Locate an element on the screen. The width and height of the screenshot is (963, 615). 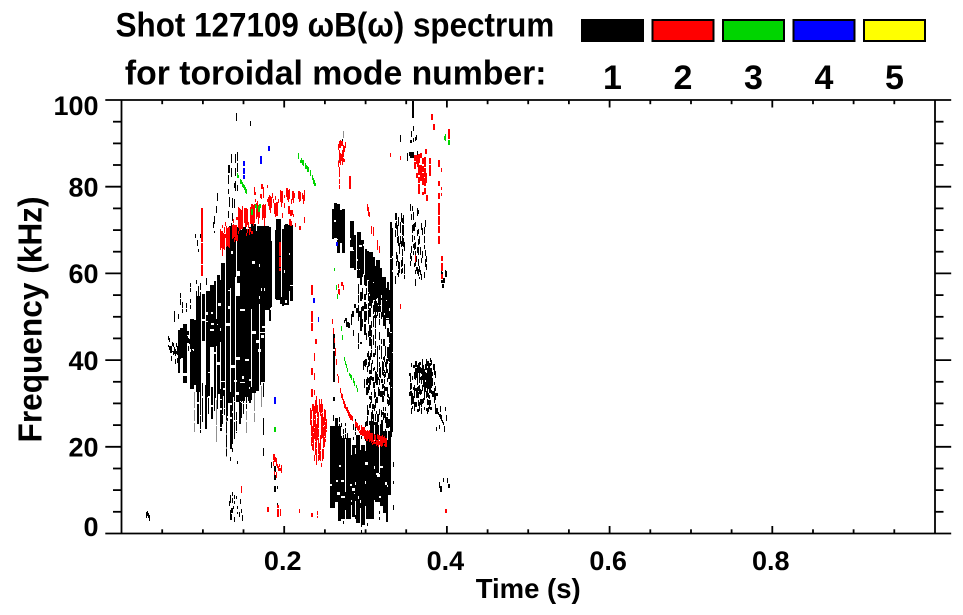
svg-text: 1 is located at coordinates (612, 78).